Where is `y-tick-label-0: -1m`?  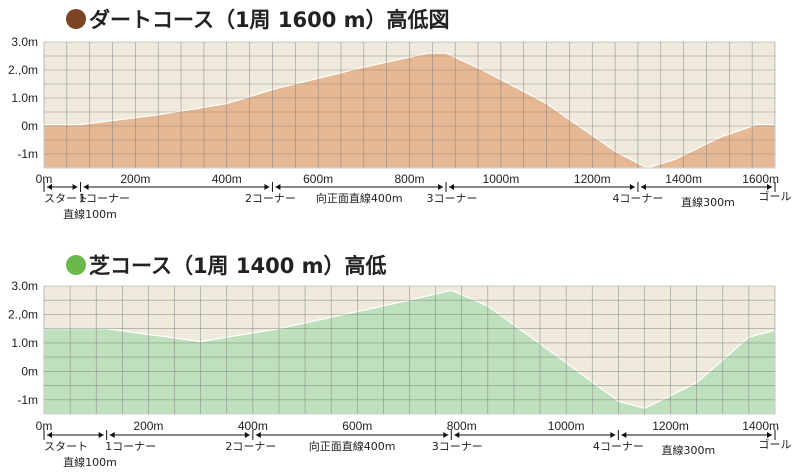
y-tick-label-0: -1m is located at coordinates (27, 154).